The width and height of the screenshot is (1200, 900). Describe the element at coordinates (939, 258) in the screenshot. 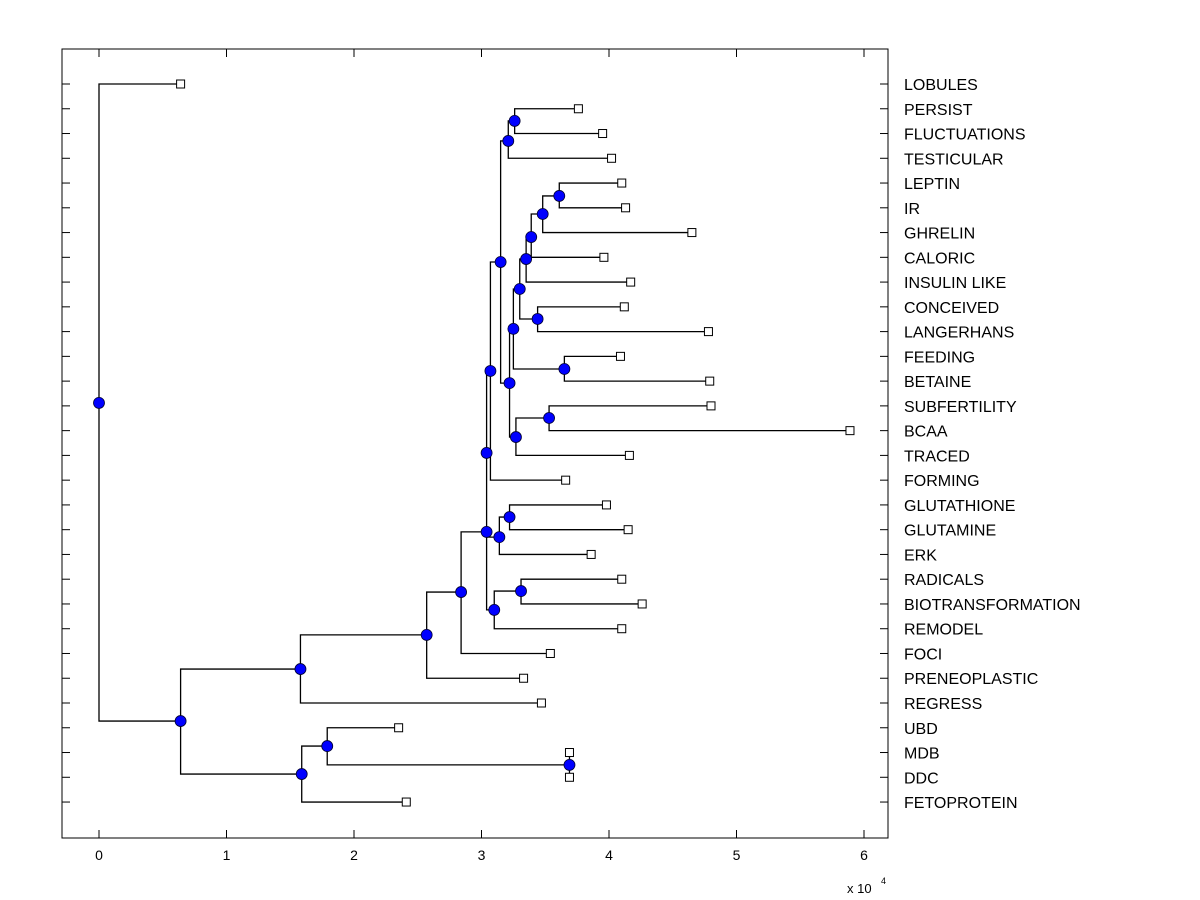

I see `leaf-label: CALORIC` at that location.